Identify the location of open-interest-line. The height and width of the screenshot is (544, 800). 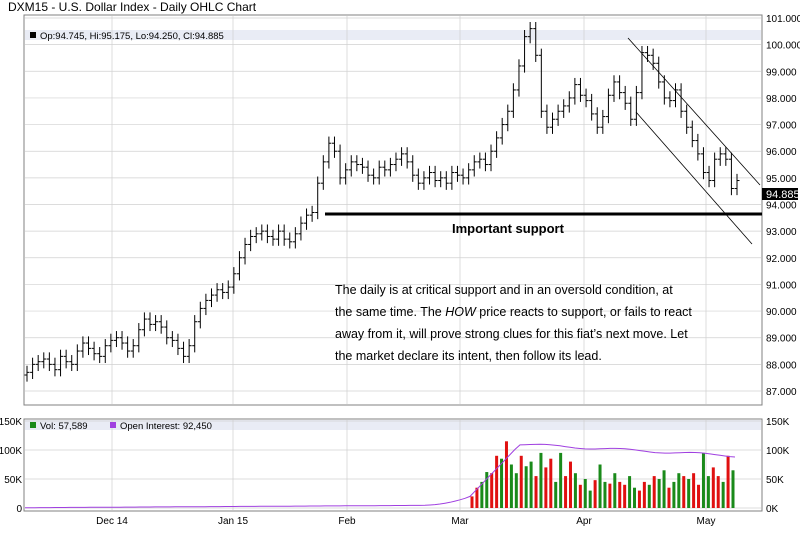
(380, 476).